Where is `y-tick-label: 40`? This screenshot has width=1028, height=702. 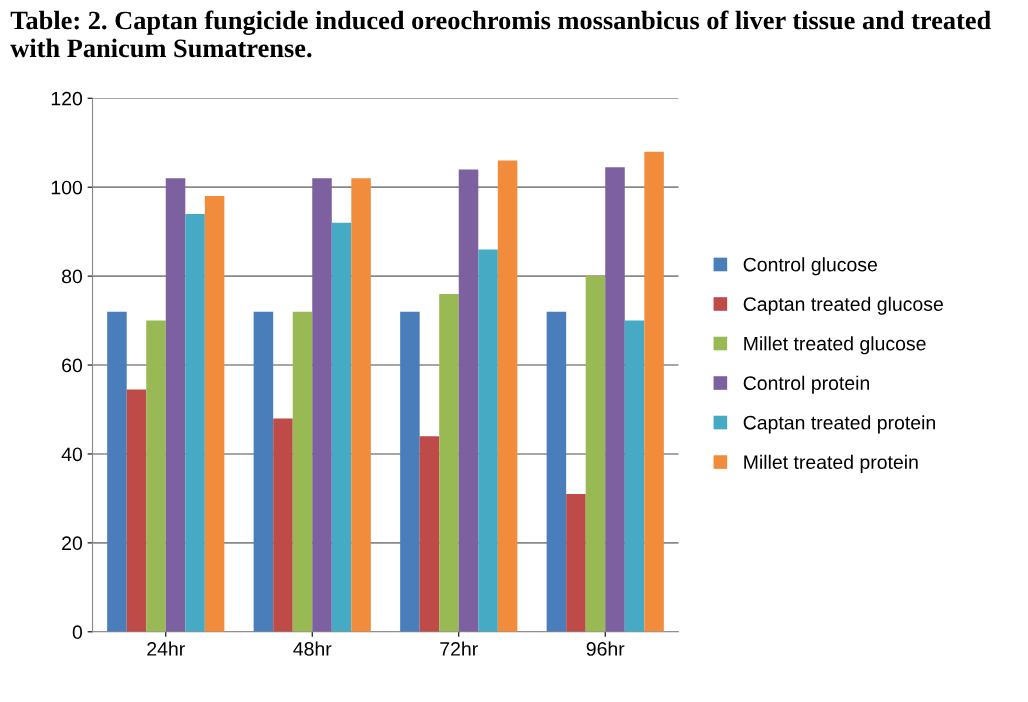
y-tick-label: 40 is located at coordinates (72, 454).